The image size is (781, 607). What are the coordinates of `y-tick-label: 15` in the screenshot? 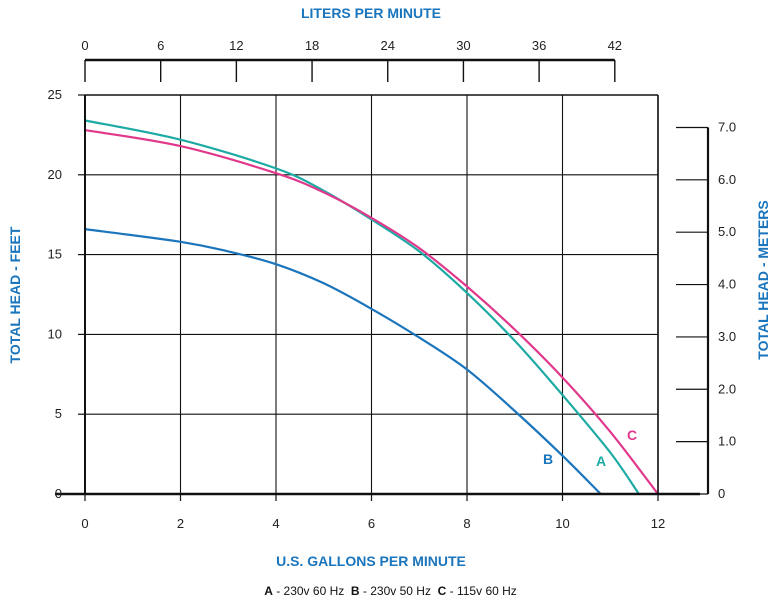 It's located at (55, 254).